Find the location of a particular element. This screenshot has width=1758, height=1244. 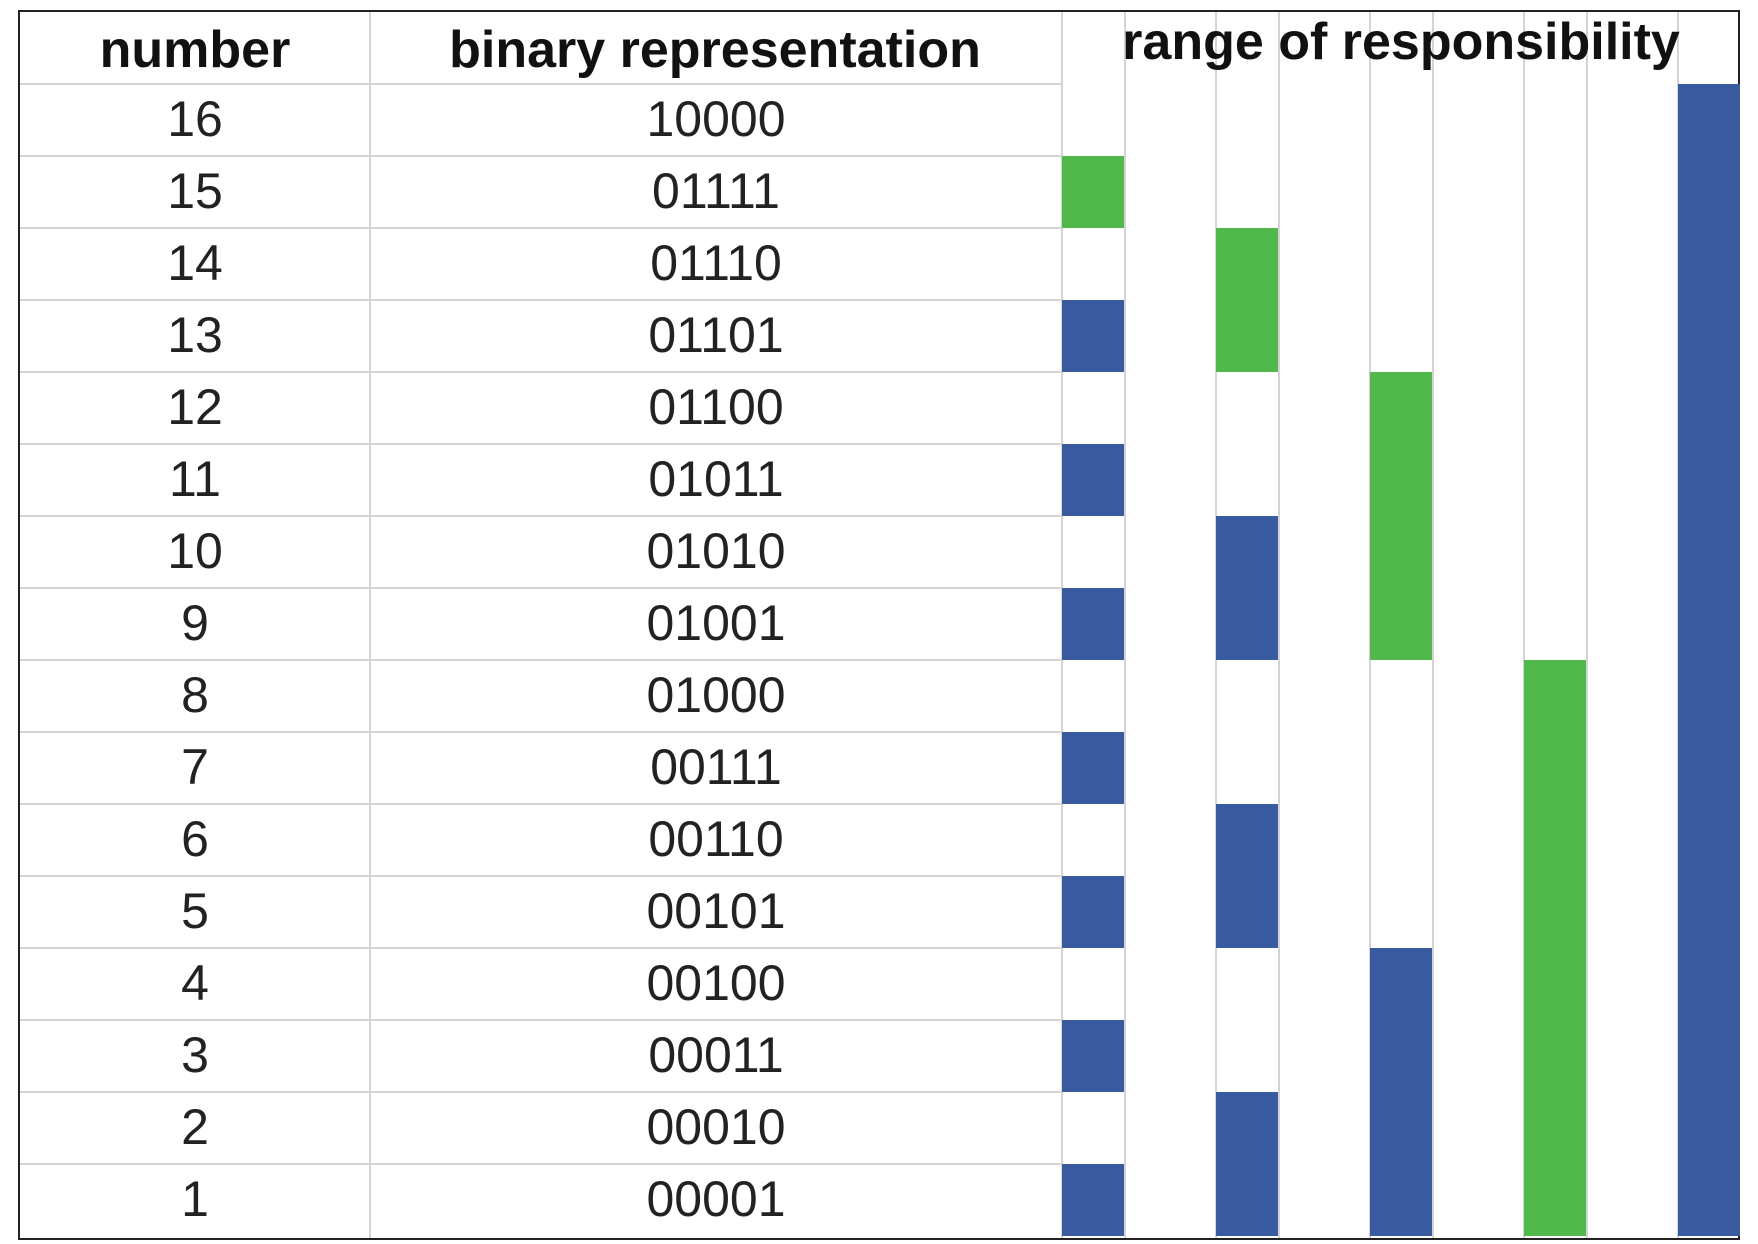

number-cell: 6 is located at coordinates (195, 839).